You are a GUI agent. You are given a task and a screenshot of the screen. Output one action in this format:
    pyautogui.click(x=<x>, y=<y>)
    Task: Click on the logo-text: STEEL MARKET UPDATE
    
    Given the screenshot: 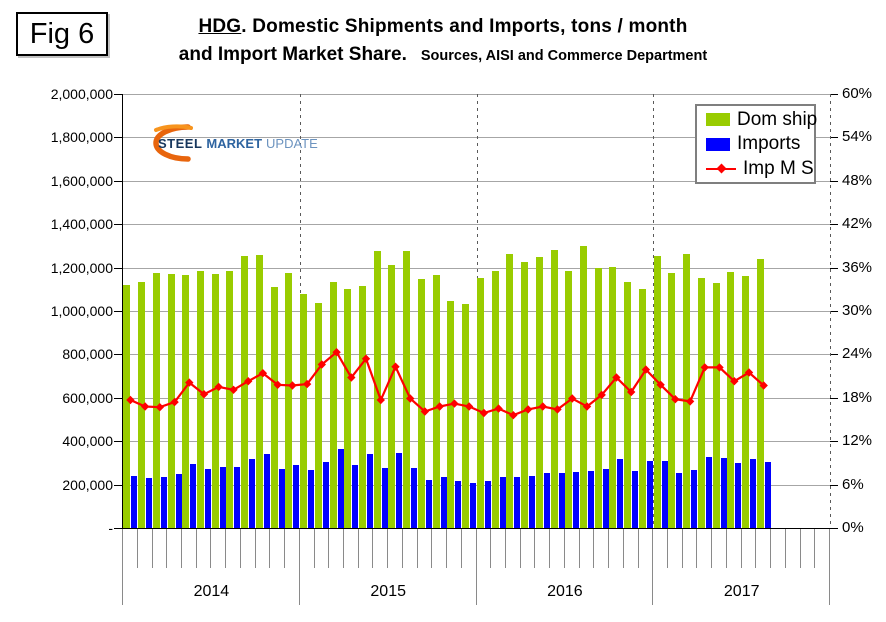 What is the action you would take?
    pyautogui.click(x=238, y=143)
    